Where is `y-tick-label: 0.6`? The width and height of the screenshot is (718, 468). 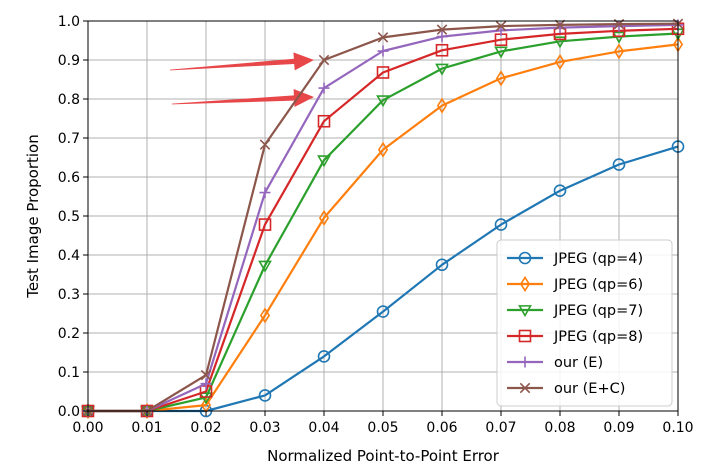
y-tick-label: 0.6 is located at coordinates (69, 178).